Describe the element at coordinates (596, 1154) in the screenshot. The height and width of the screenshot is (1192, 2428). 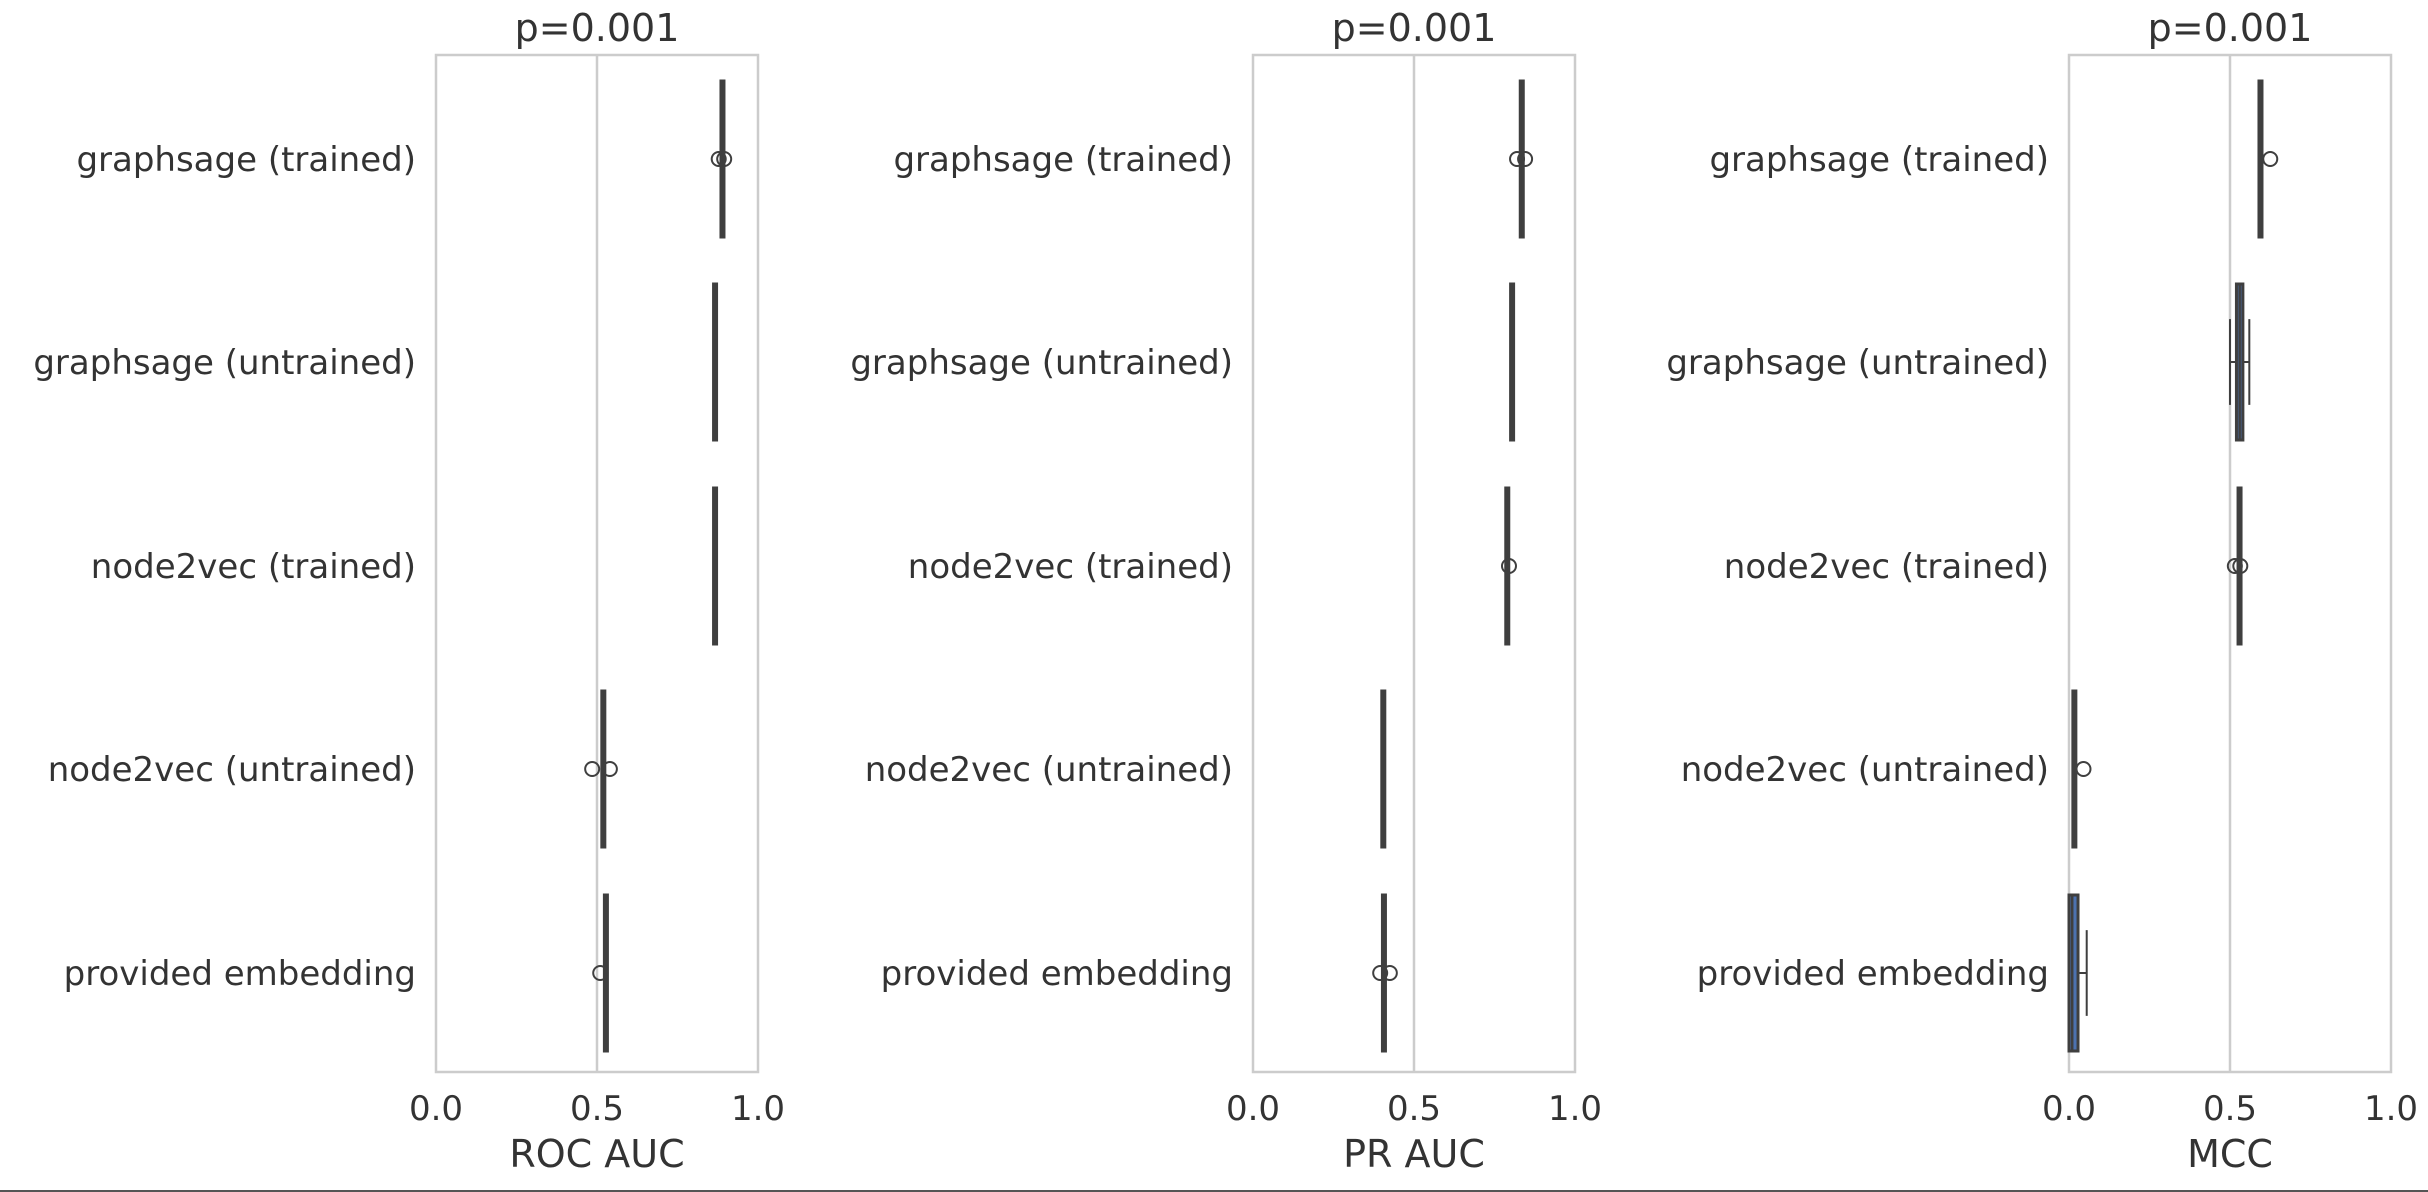
I see `x-axis-label: ROC AUC` at that location.